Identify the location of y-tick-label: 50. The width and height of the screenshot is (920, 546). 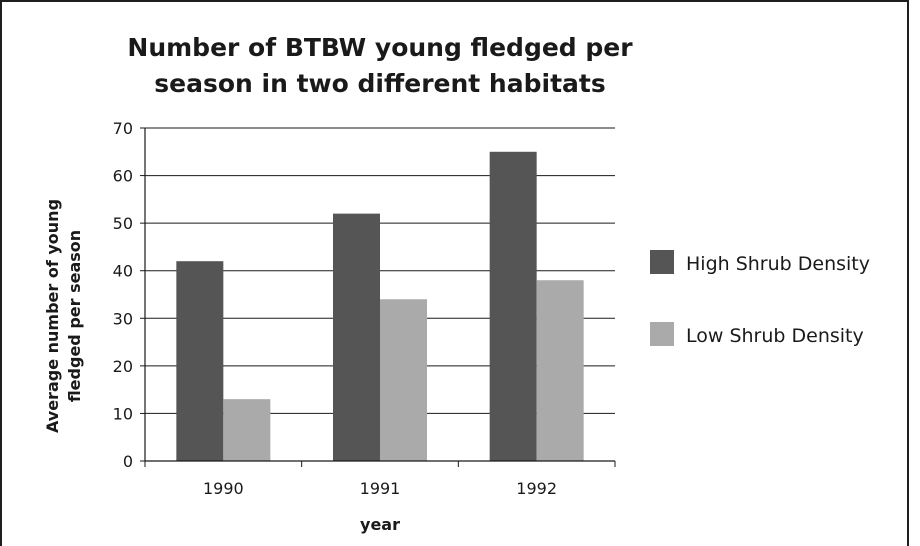
(123, 223).